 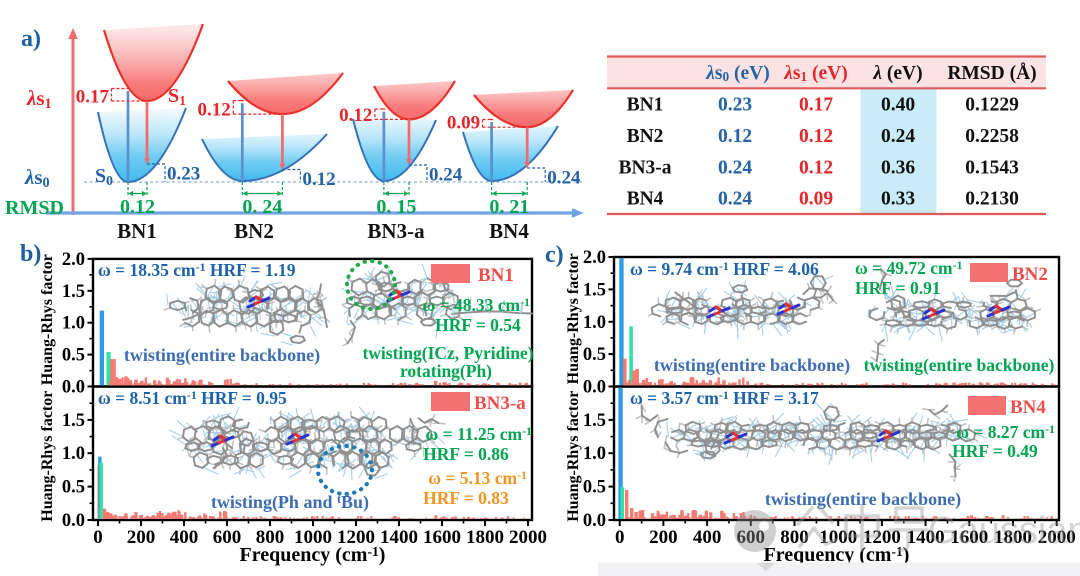 I want to click on svg-text: ω = 11.25 cm-1, so click(x=478, y=434).